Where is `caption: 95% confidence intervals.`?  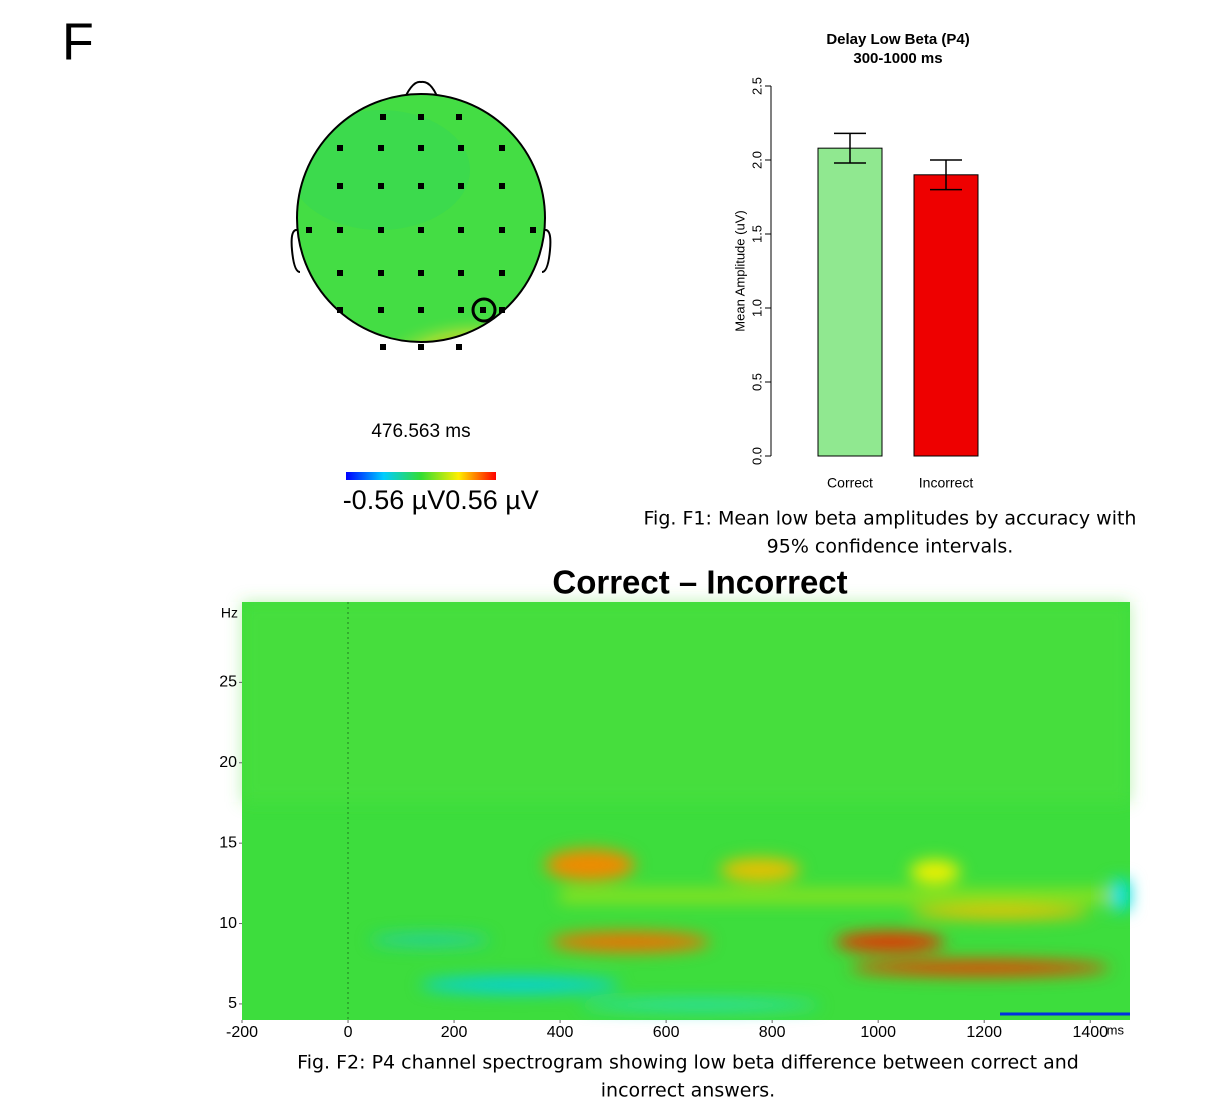 caption: 95% confidence intervals. is located at coordinates (890, 547).